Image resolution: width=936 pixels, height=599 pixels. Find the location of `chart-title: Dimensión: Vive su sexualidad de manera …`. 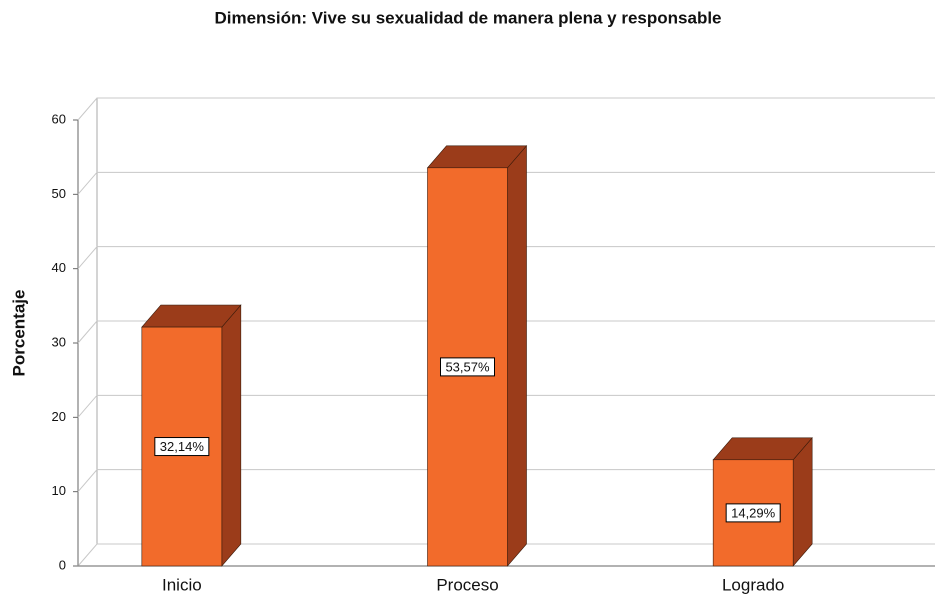

chart-title: Dimensión: Vive su sexualidad de manera … is located at coordinates (467, 17).